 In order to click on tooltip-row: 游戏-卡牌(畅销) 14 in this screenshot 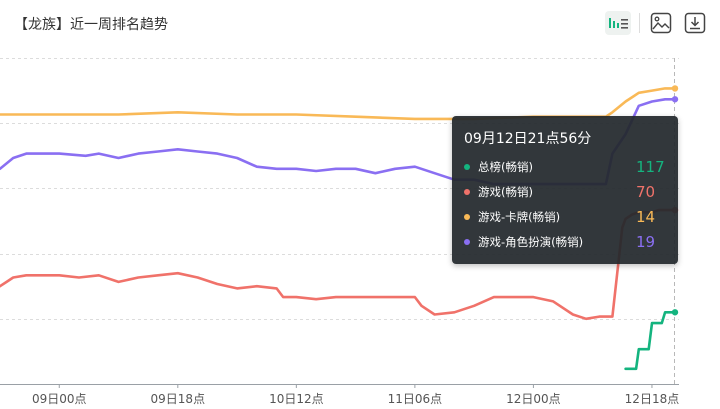, I will do `click(565, 216)`.